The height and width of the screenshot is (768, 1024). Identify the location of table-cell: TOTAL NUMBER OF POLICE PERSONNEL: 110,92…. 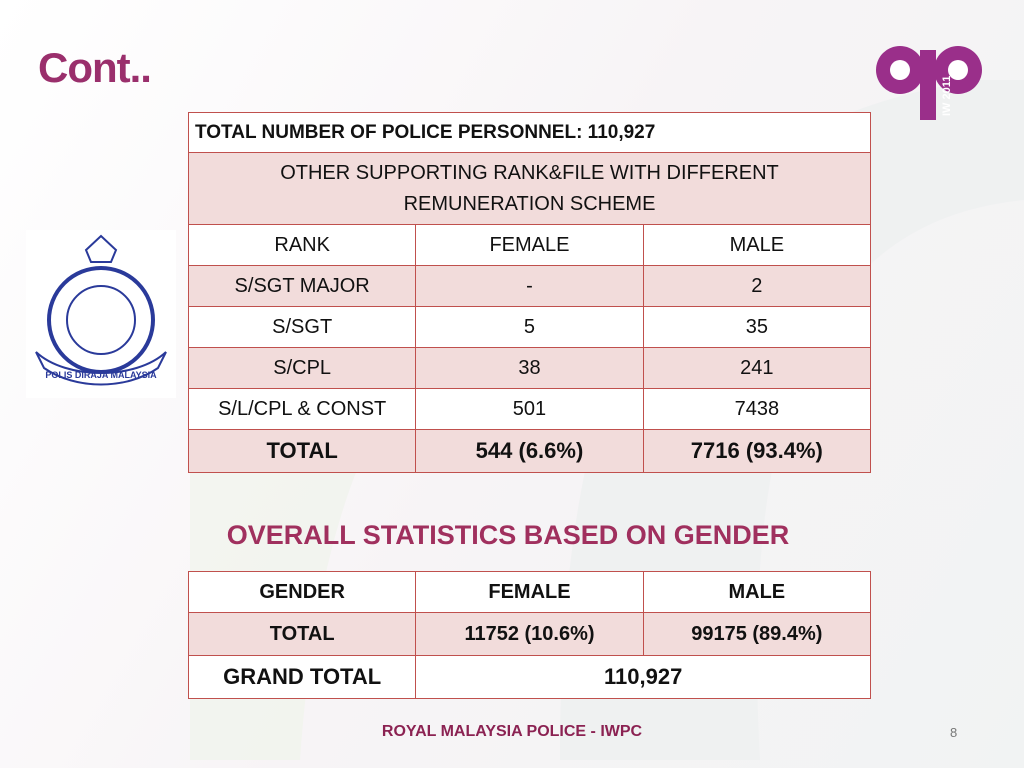
(529, 132).